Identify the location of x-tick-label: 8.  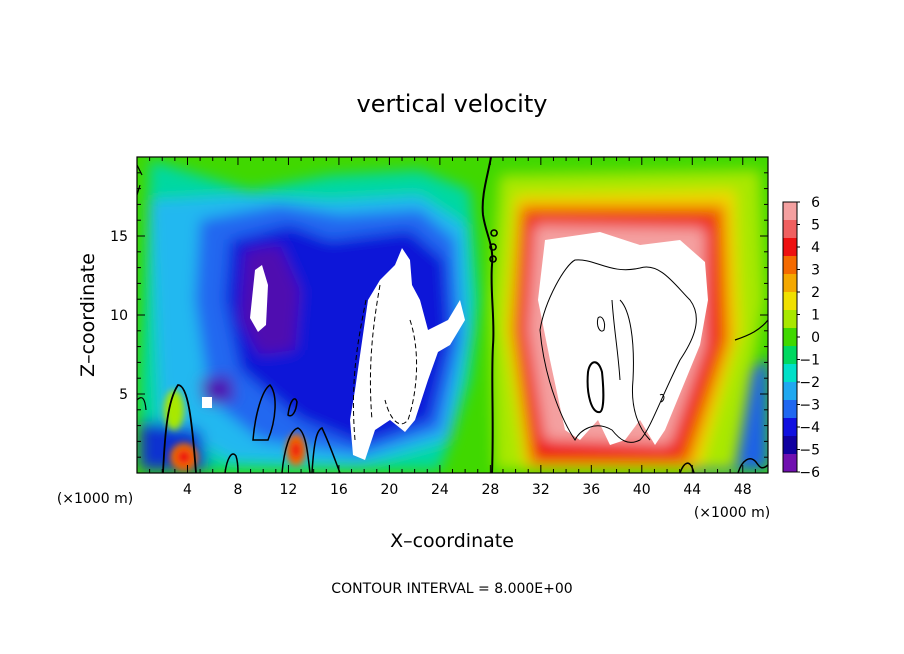
(237, 490).